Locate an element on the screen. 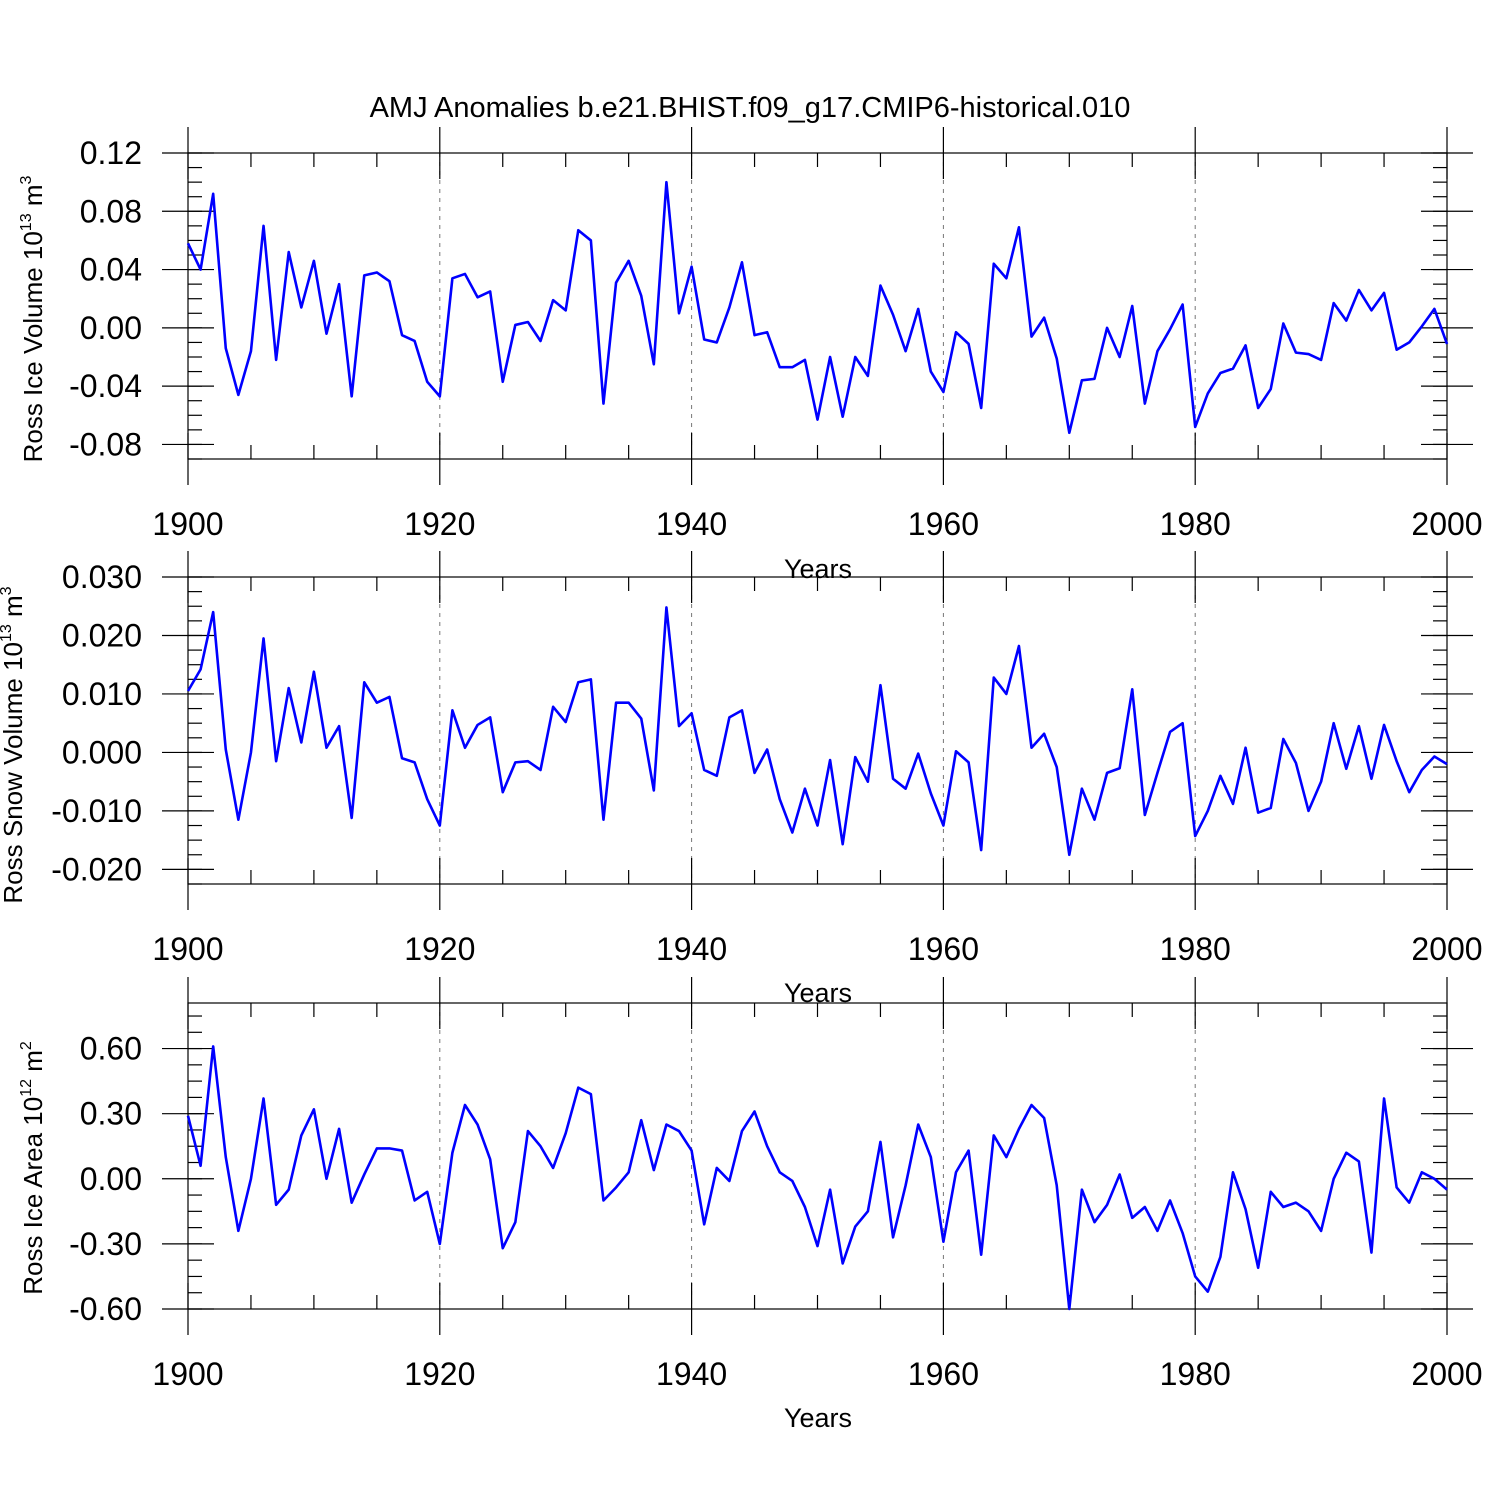 Image resolution: width=1500 pixels, height=1500 pixels. ice-area-y-tick-label: 0.00 is located at coordinates (111, 1179).